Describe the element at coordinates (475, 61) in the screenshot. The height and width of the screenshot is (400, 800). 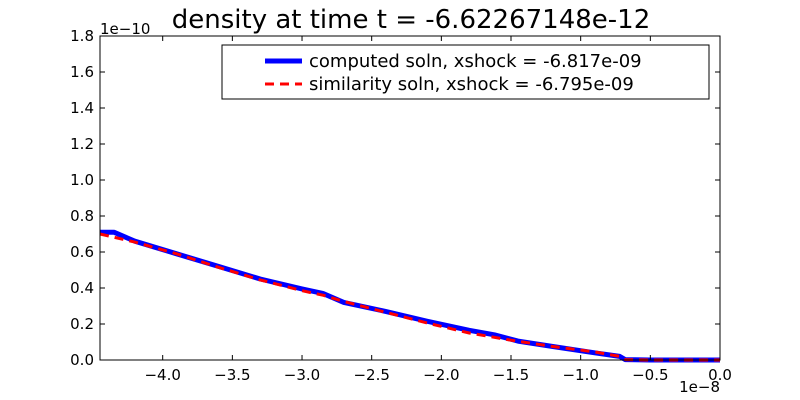
I see `legend-label-1: computed soln, xshock = -6.817e-09` at that location.